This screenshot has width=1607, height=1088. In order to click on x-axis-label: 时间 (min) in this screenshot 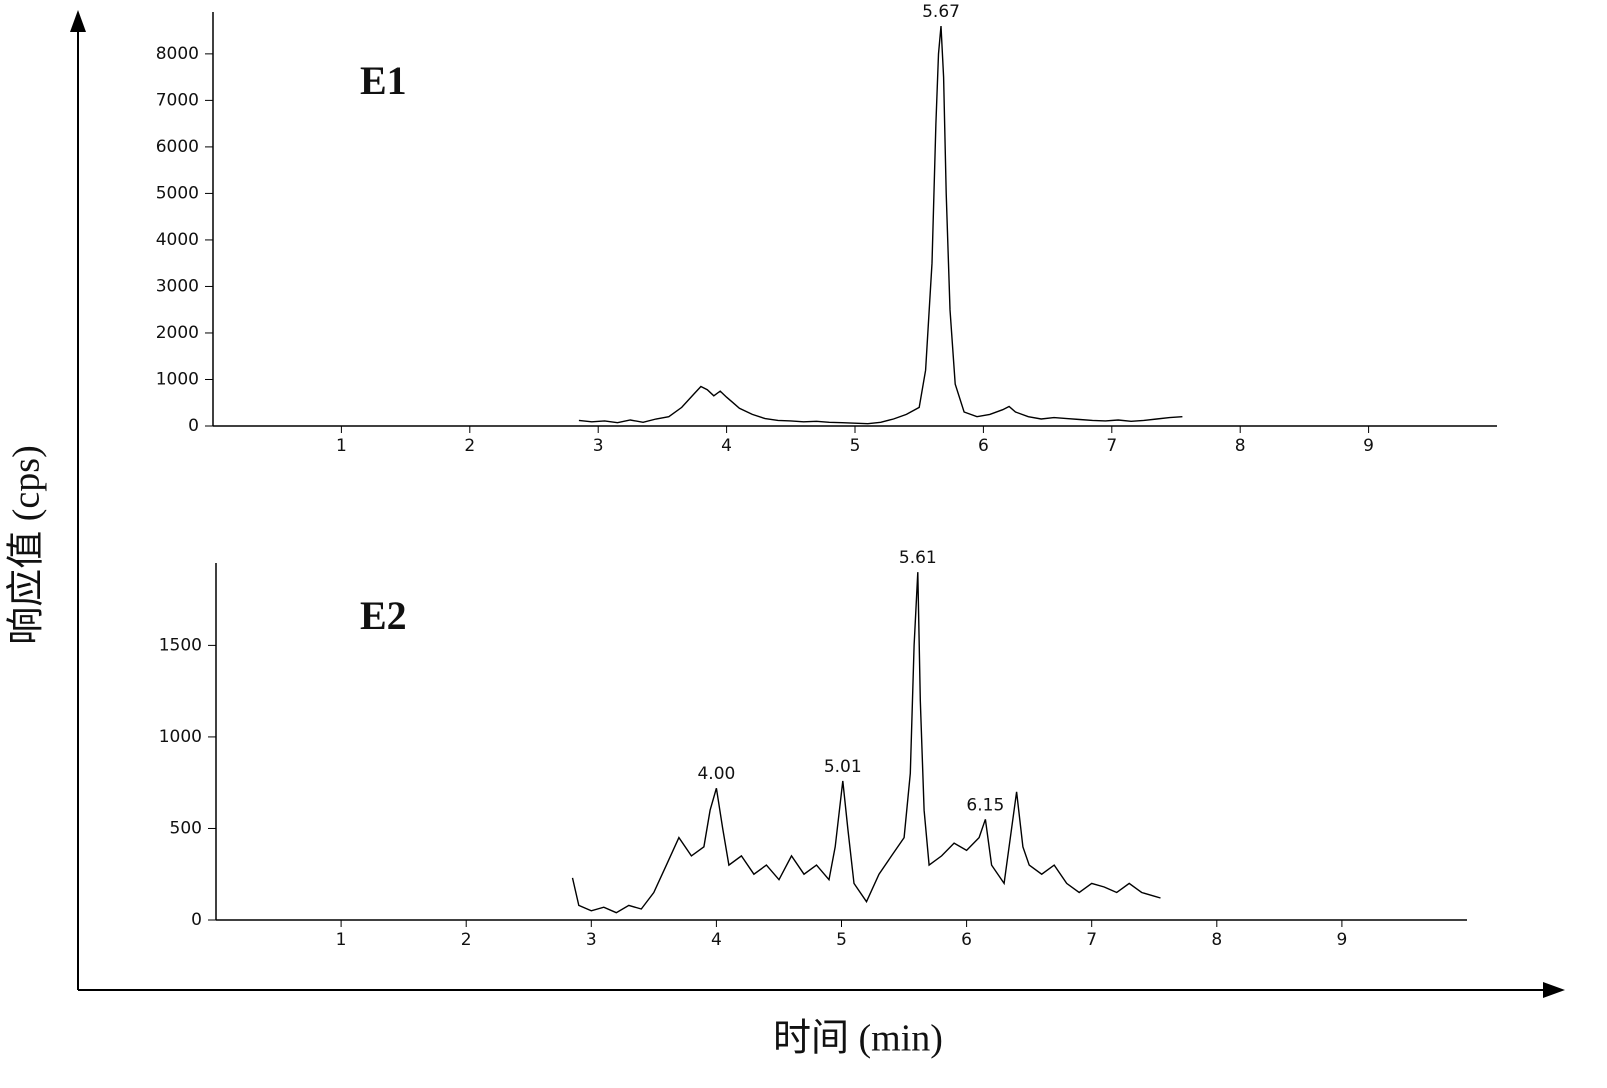, I will do `click(858, 1039)`.